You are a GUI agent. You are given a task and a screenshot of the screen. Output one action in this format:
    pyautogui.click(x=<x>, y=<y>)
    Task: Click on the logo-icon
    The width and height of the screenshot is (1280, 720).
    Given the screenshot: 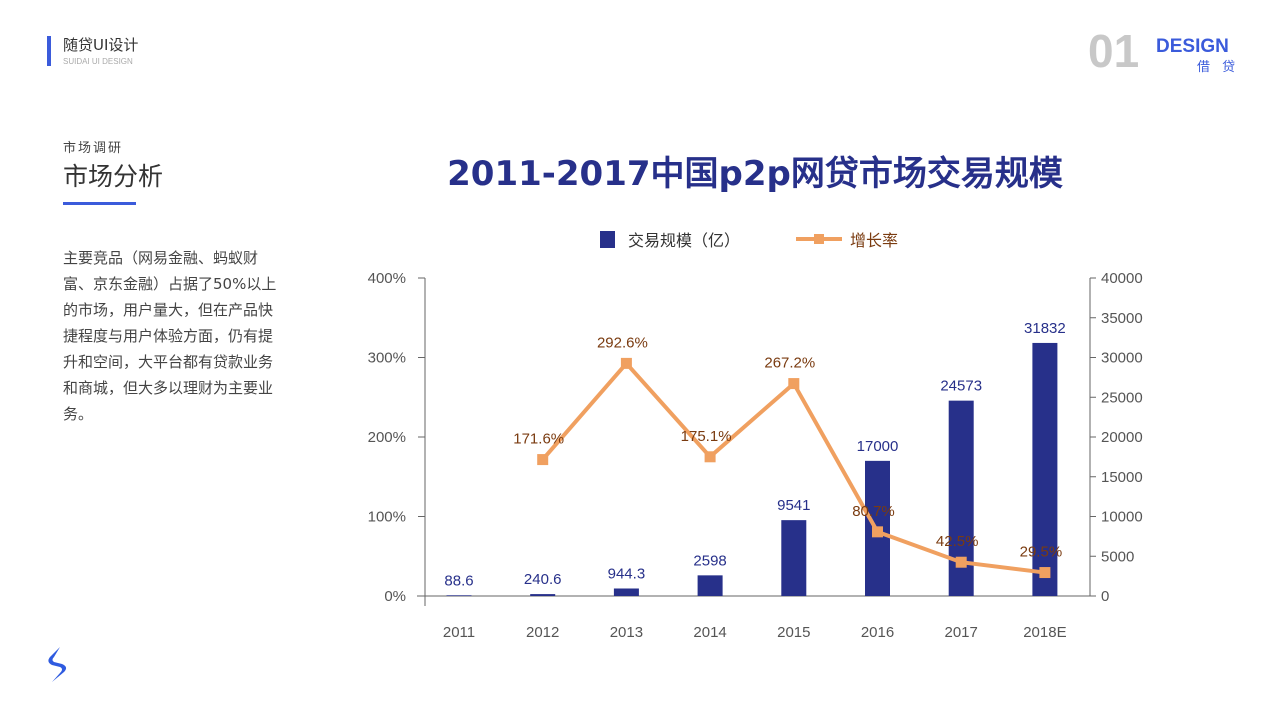 What is the action you would take?
    pyautogui.click(x=57, y=664)
    